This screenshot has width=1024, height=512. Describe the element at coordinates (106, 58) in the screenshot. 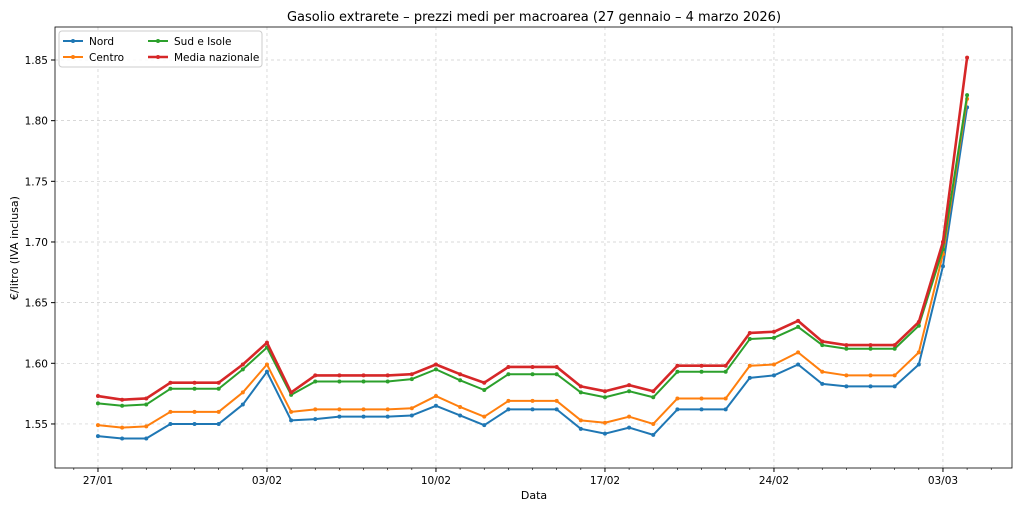

I see `legend-label: Centro` at that location.